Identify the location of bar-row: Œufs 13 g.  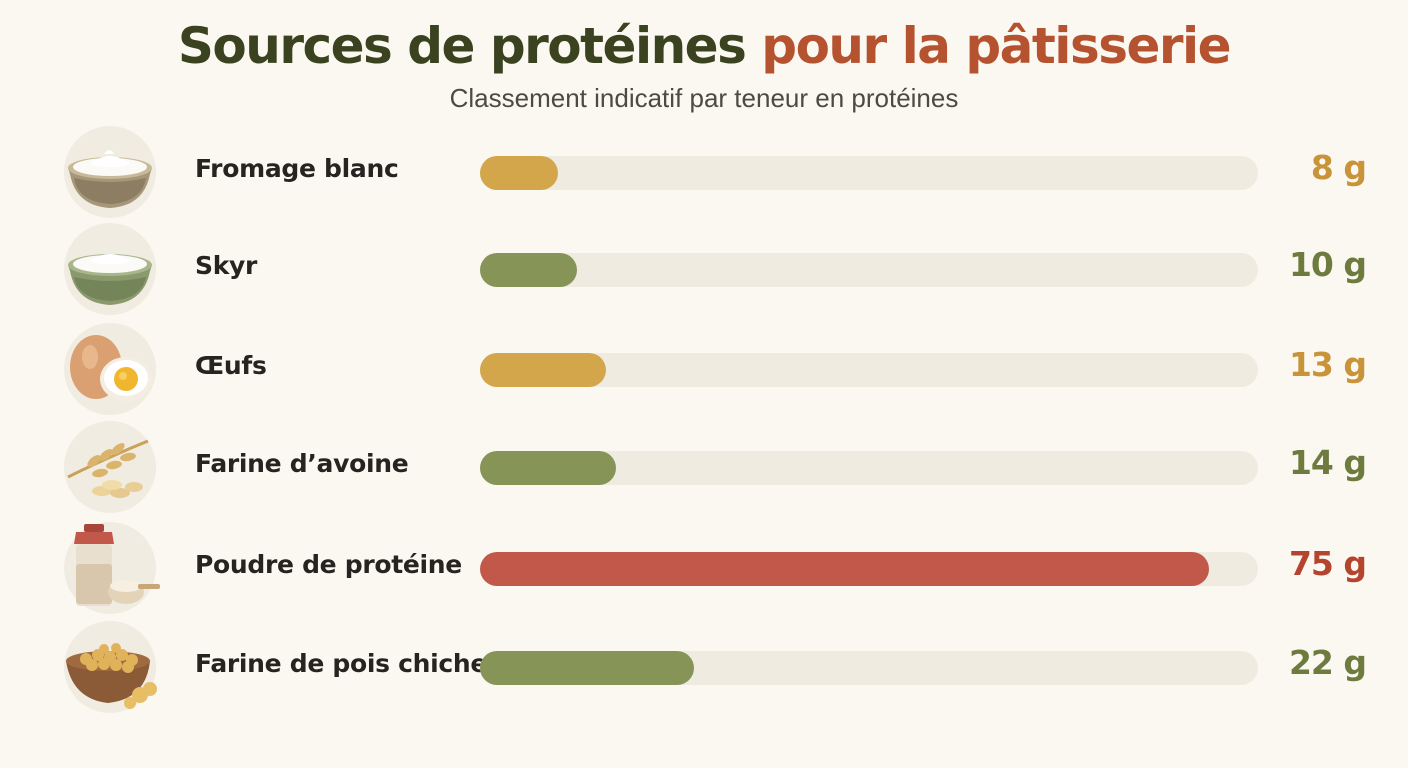
(704, 369).